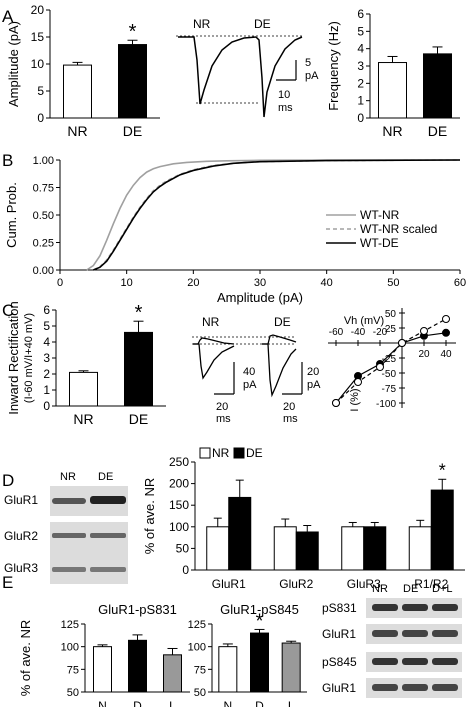 This screenshot has width=470, height=707. I want to click on y-tick-label: 250, so click(179, 462).